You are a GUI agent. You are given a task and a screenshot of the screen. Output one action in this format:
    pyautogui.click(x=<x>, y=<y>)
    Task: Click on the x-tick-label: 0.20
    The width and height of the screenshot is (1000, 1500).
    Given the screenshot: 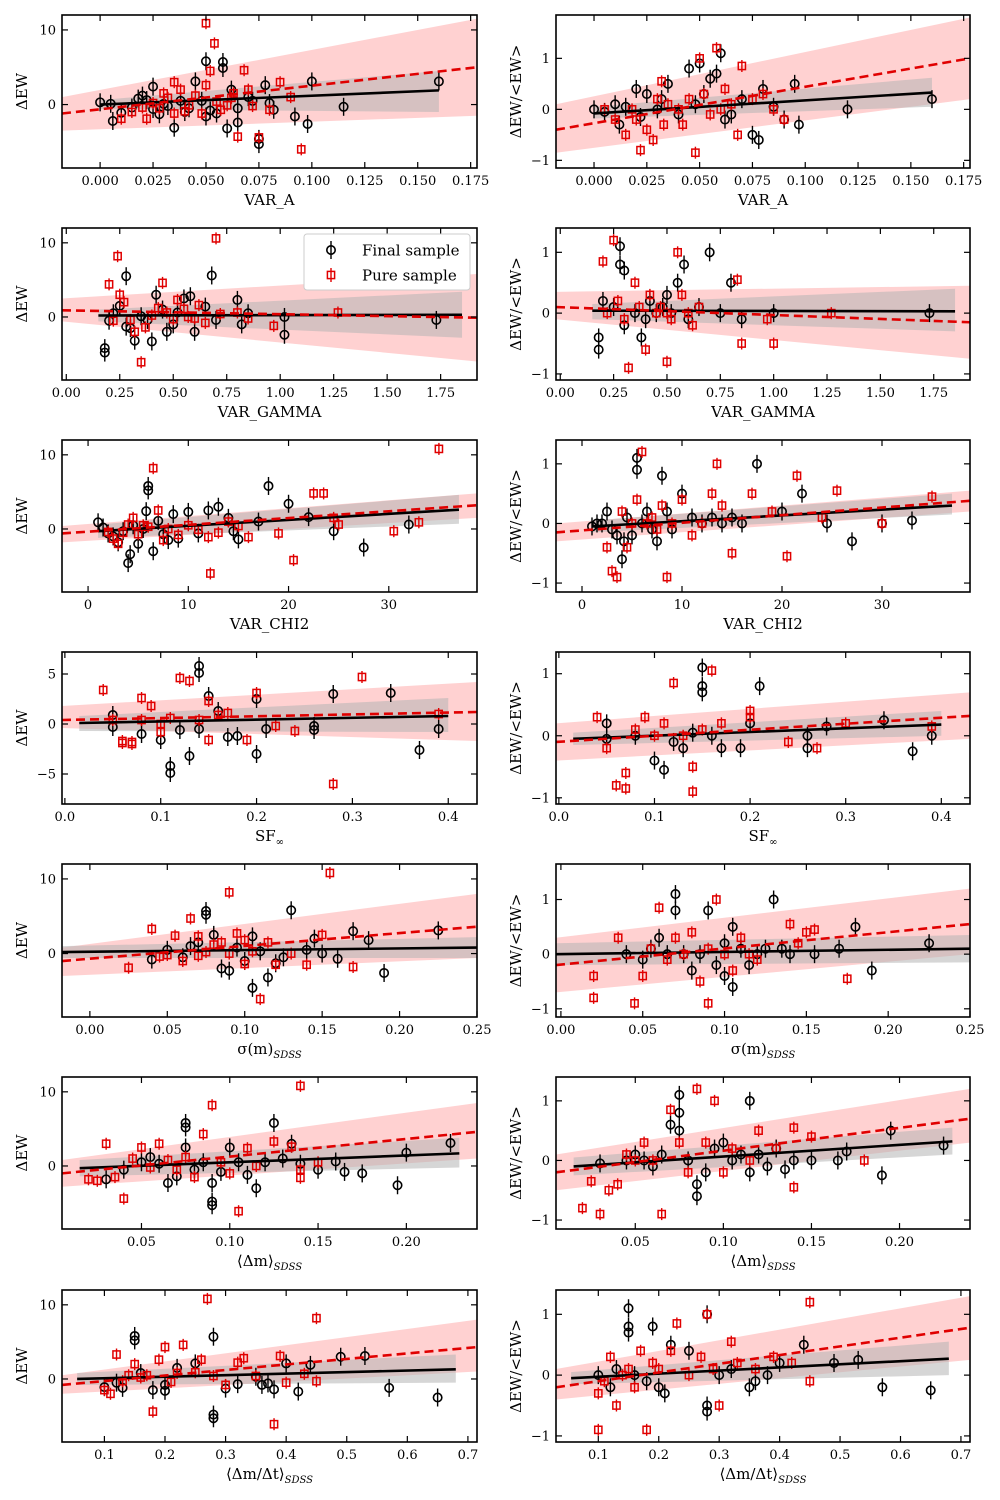 What is the action you would take?
    pyautogui.click(x=399, y=1030)
    